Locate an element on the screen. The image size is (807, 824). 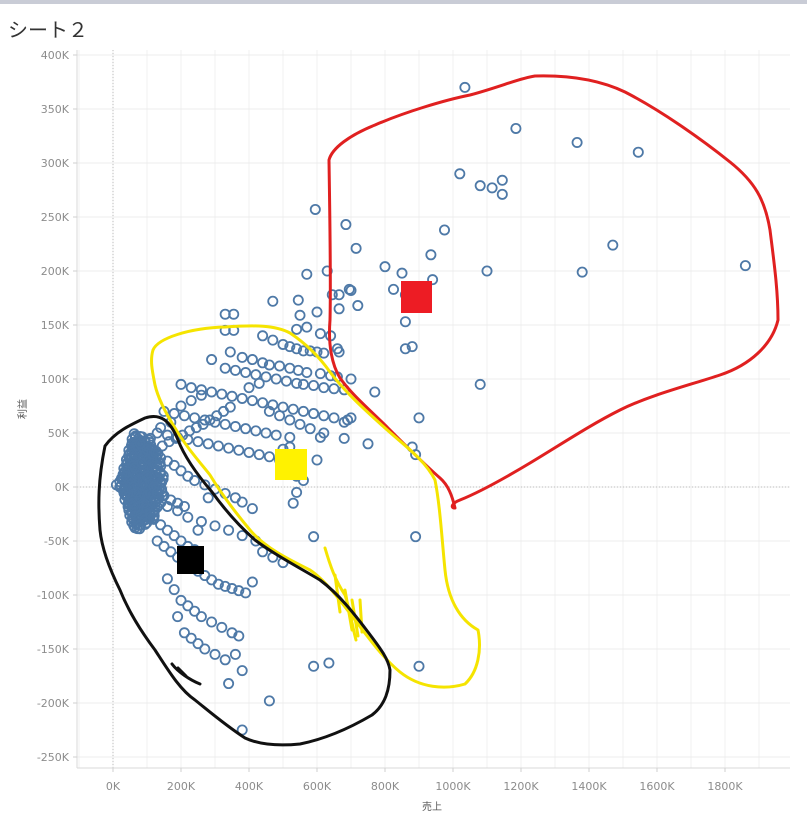
x-axis-title: 売上 is located at coordinates (432, 806).